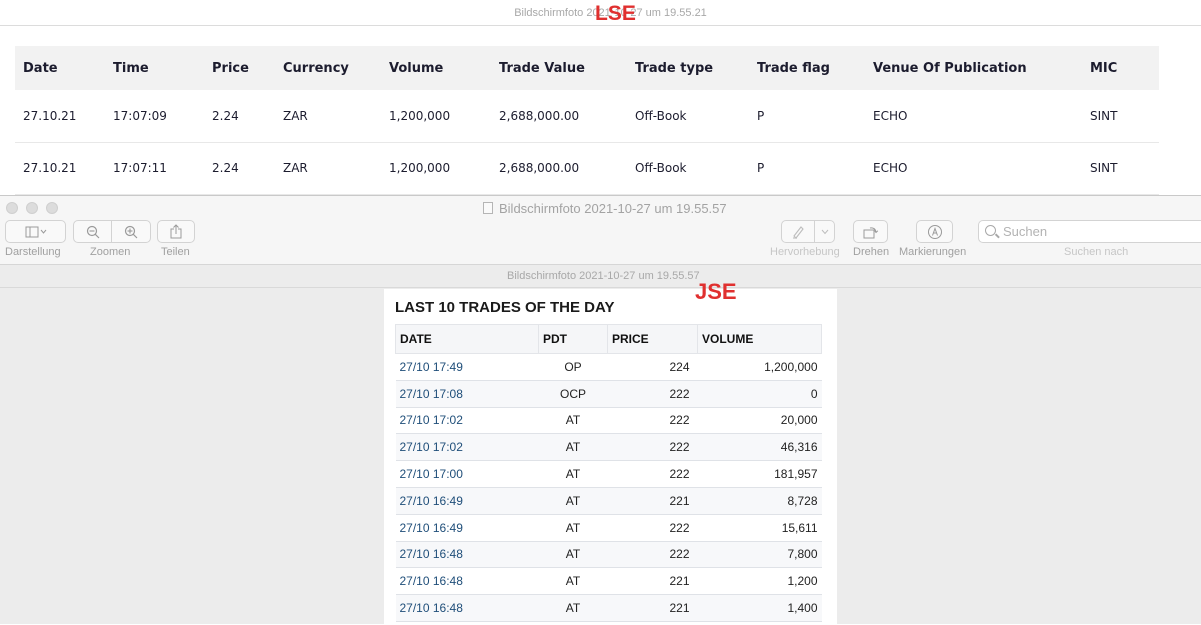 The image size is (1201, 625). I want to click on document-icon, so click(488, 208).